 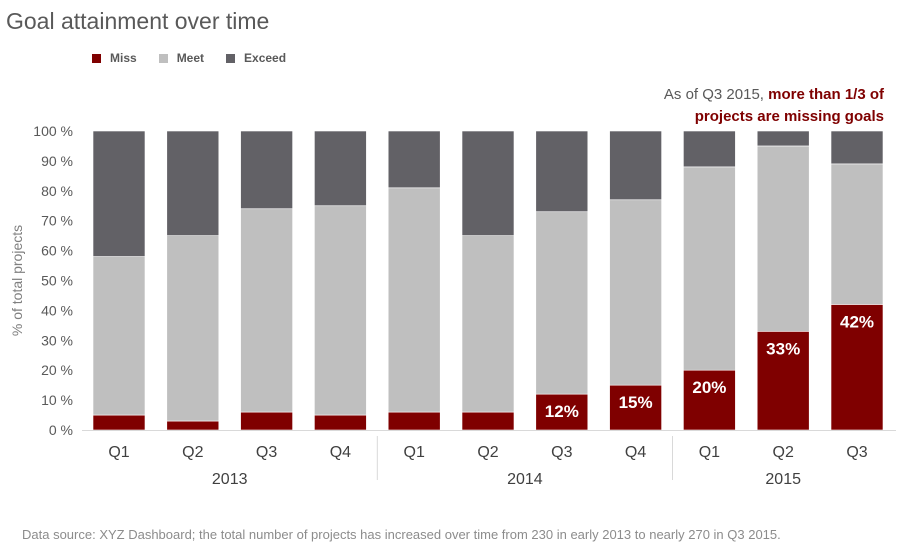 What do you see at coordinates (230, 479) in the screenshot?
I see `x-group-label: 2013` at bounding box center [230, 479].